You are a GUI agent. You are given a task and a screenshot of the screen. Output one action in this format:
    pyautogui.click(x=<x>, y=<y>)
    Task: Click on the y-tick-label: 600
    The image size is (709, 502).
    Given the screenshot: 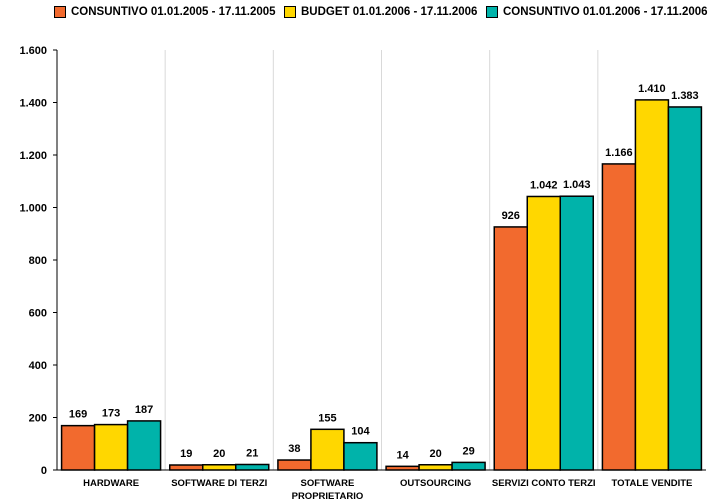 What is the action you would take?
    pyautogui.click(x=38, y=314)
    